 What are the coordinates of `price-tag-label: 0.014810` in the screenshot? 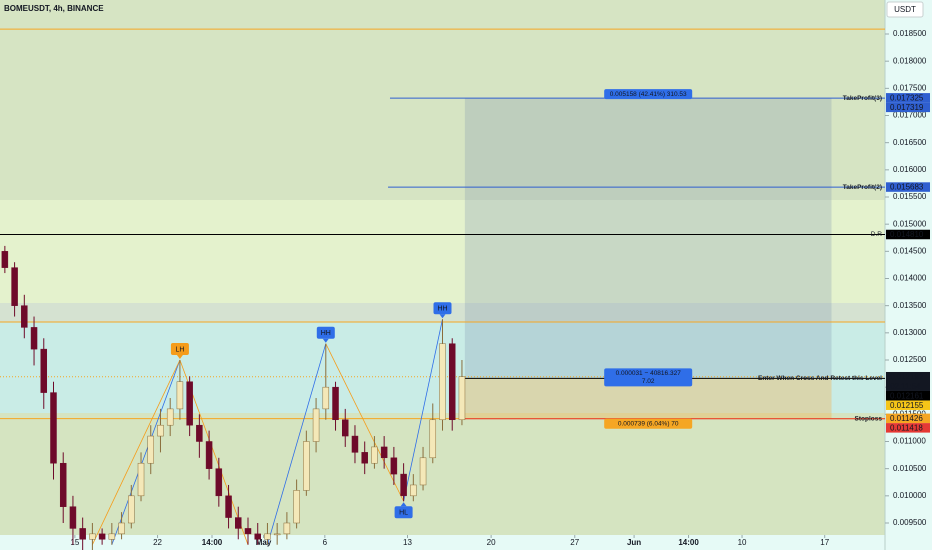 It's located at (907, 234).